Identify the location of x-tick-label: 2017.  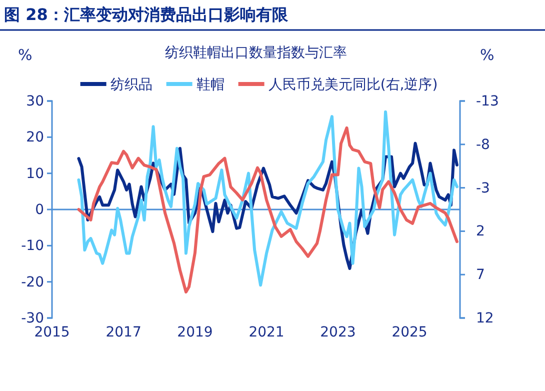
(124, 332).